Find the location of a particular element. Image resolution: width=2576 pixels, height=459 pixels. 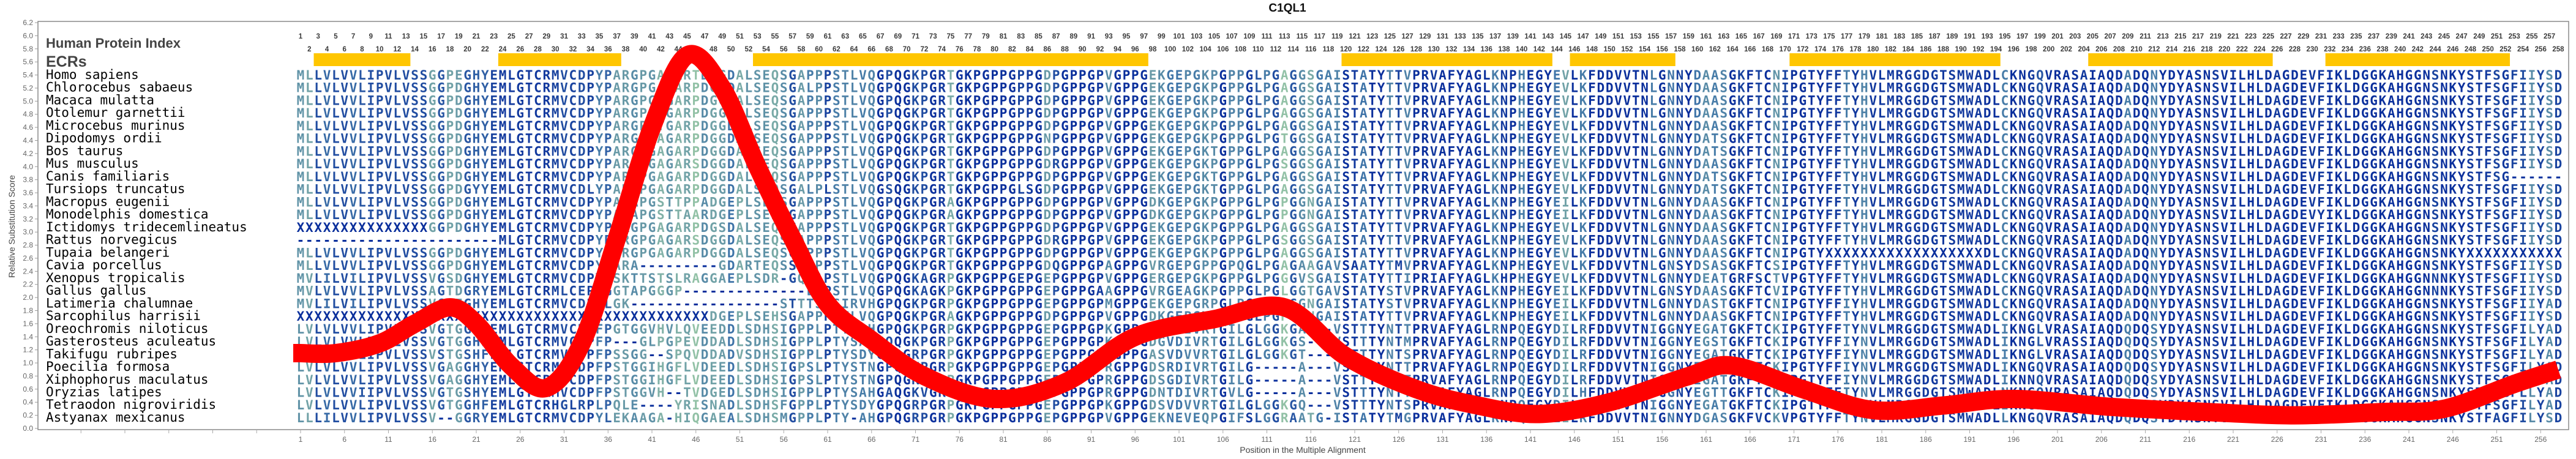

index-number: 151 is located at coordinates (1619, 36).